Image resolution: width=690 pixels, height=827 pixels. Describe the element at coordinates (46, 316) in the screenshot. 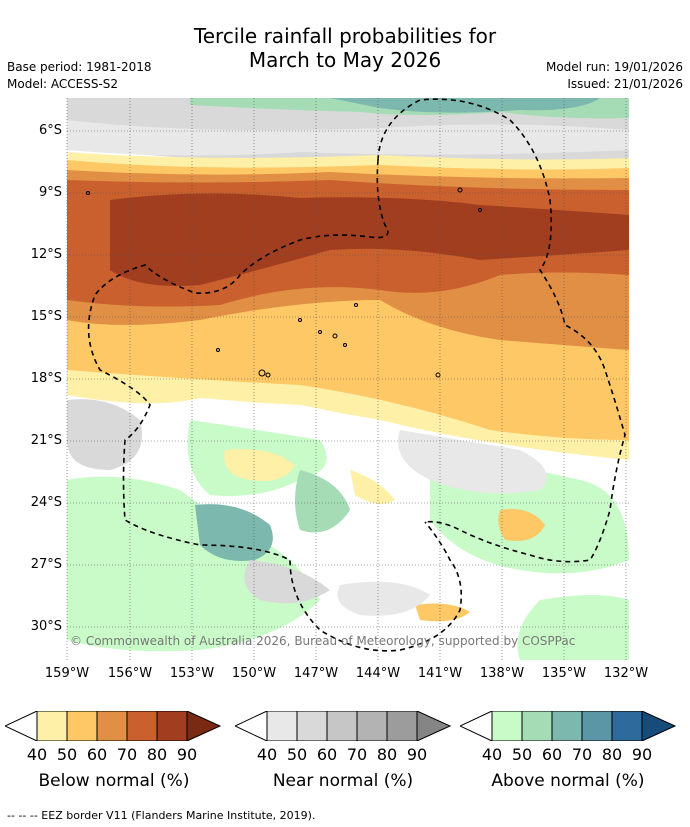

I see `lat-label: 15°S` at that location.